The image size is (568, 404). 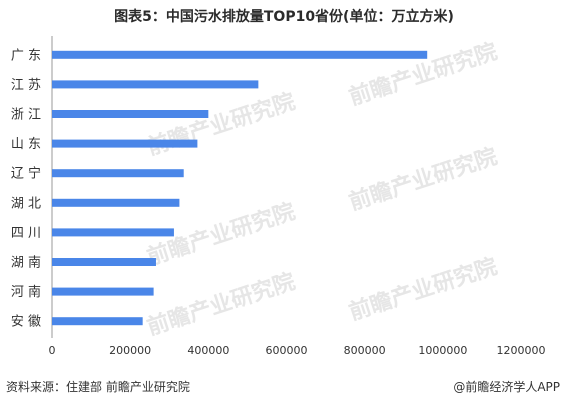 I want to click on category-label: 辽 宁, so click(x=26, y=174).